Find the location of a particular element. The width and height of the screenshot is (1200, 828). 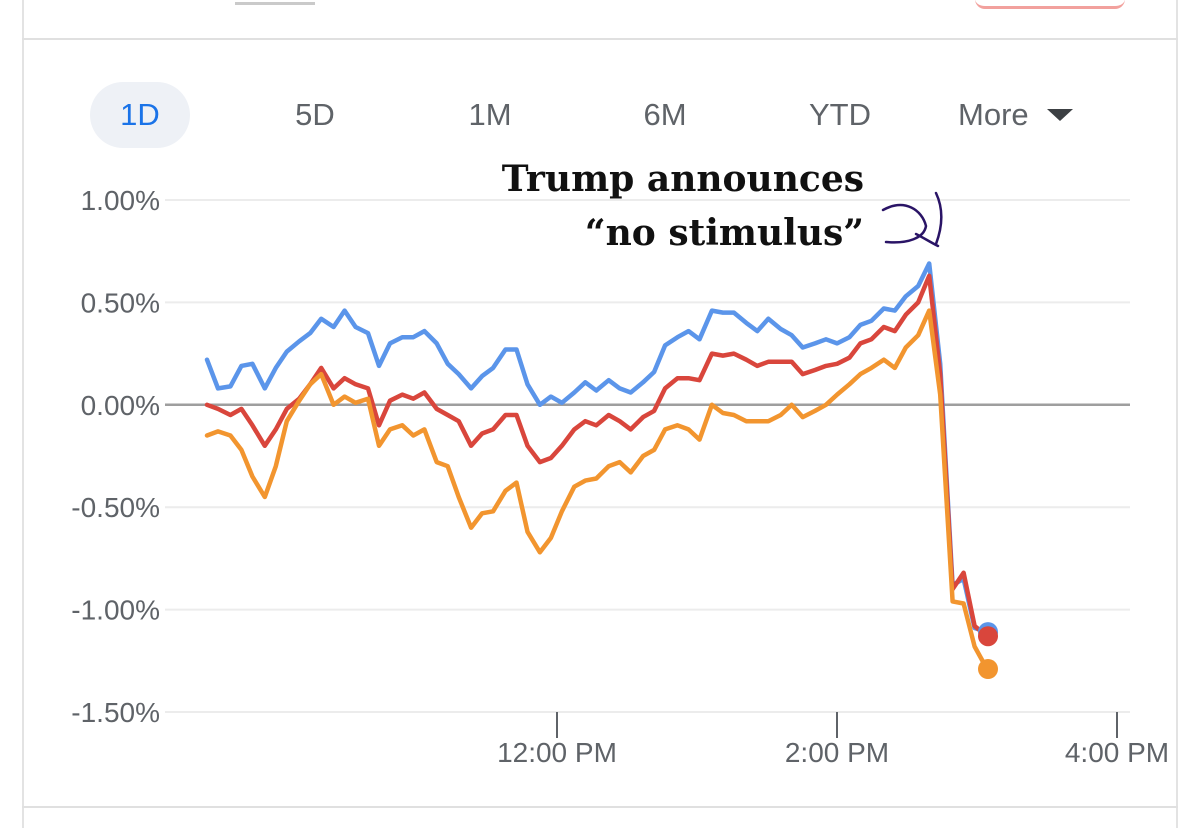

top-divider is located at coordinates (600, 39).